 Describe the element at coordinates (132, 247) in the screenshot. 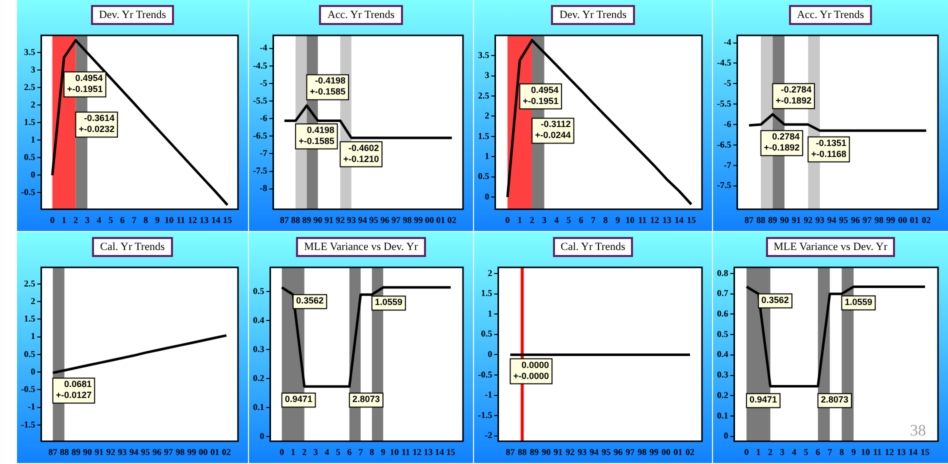

I see `chart-title: Cal. Yr Trends` at that location.